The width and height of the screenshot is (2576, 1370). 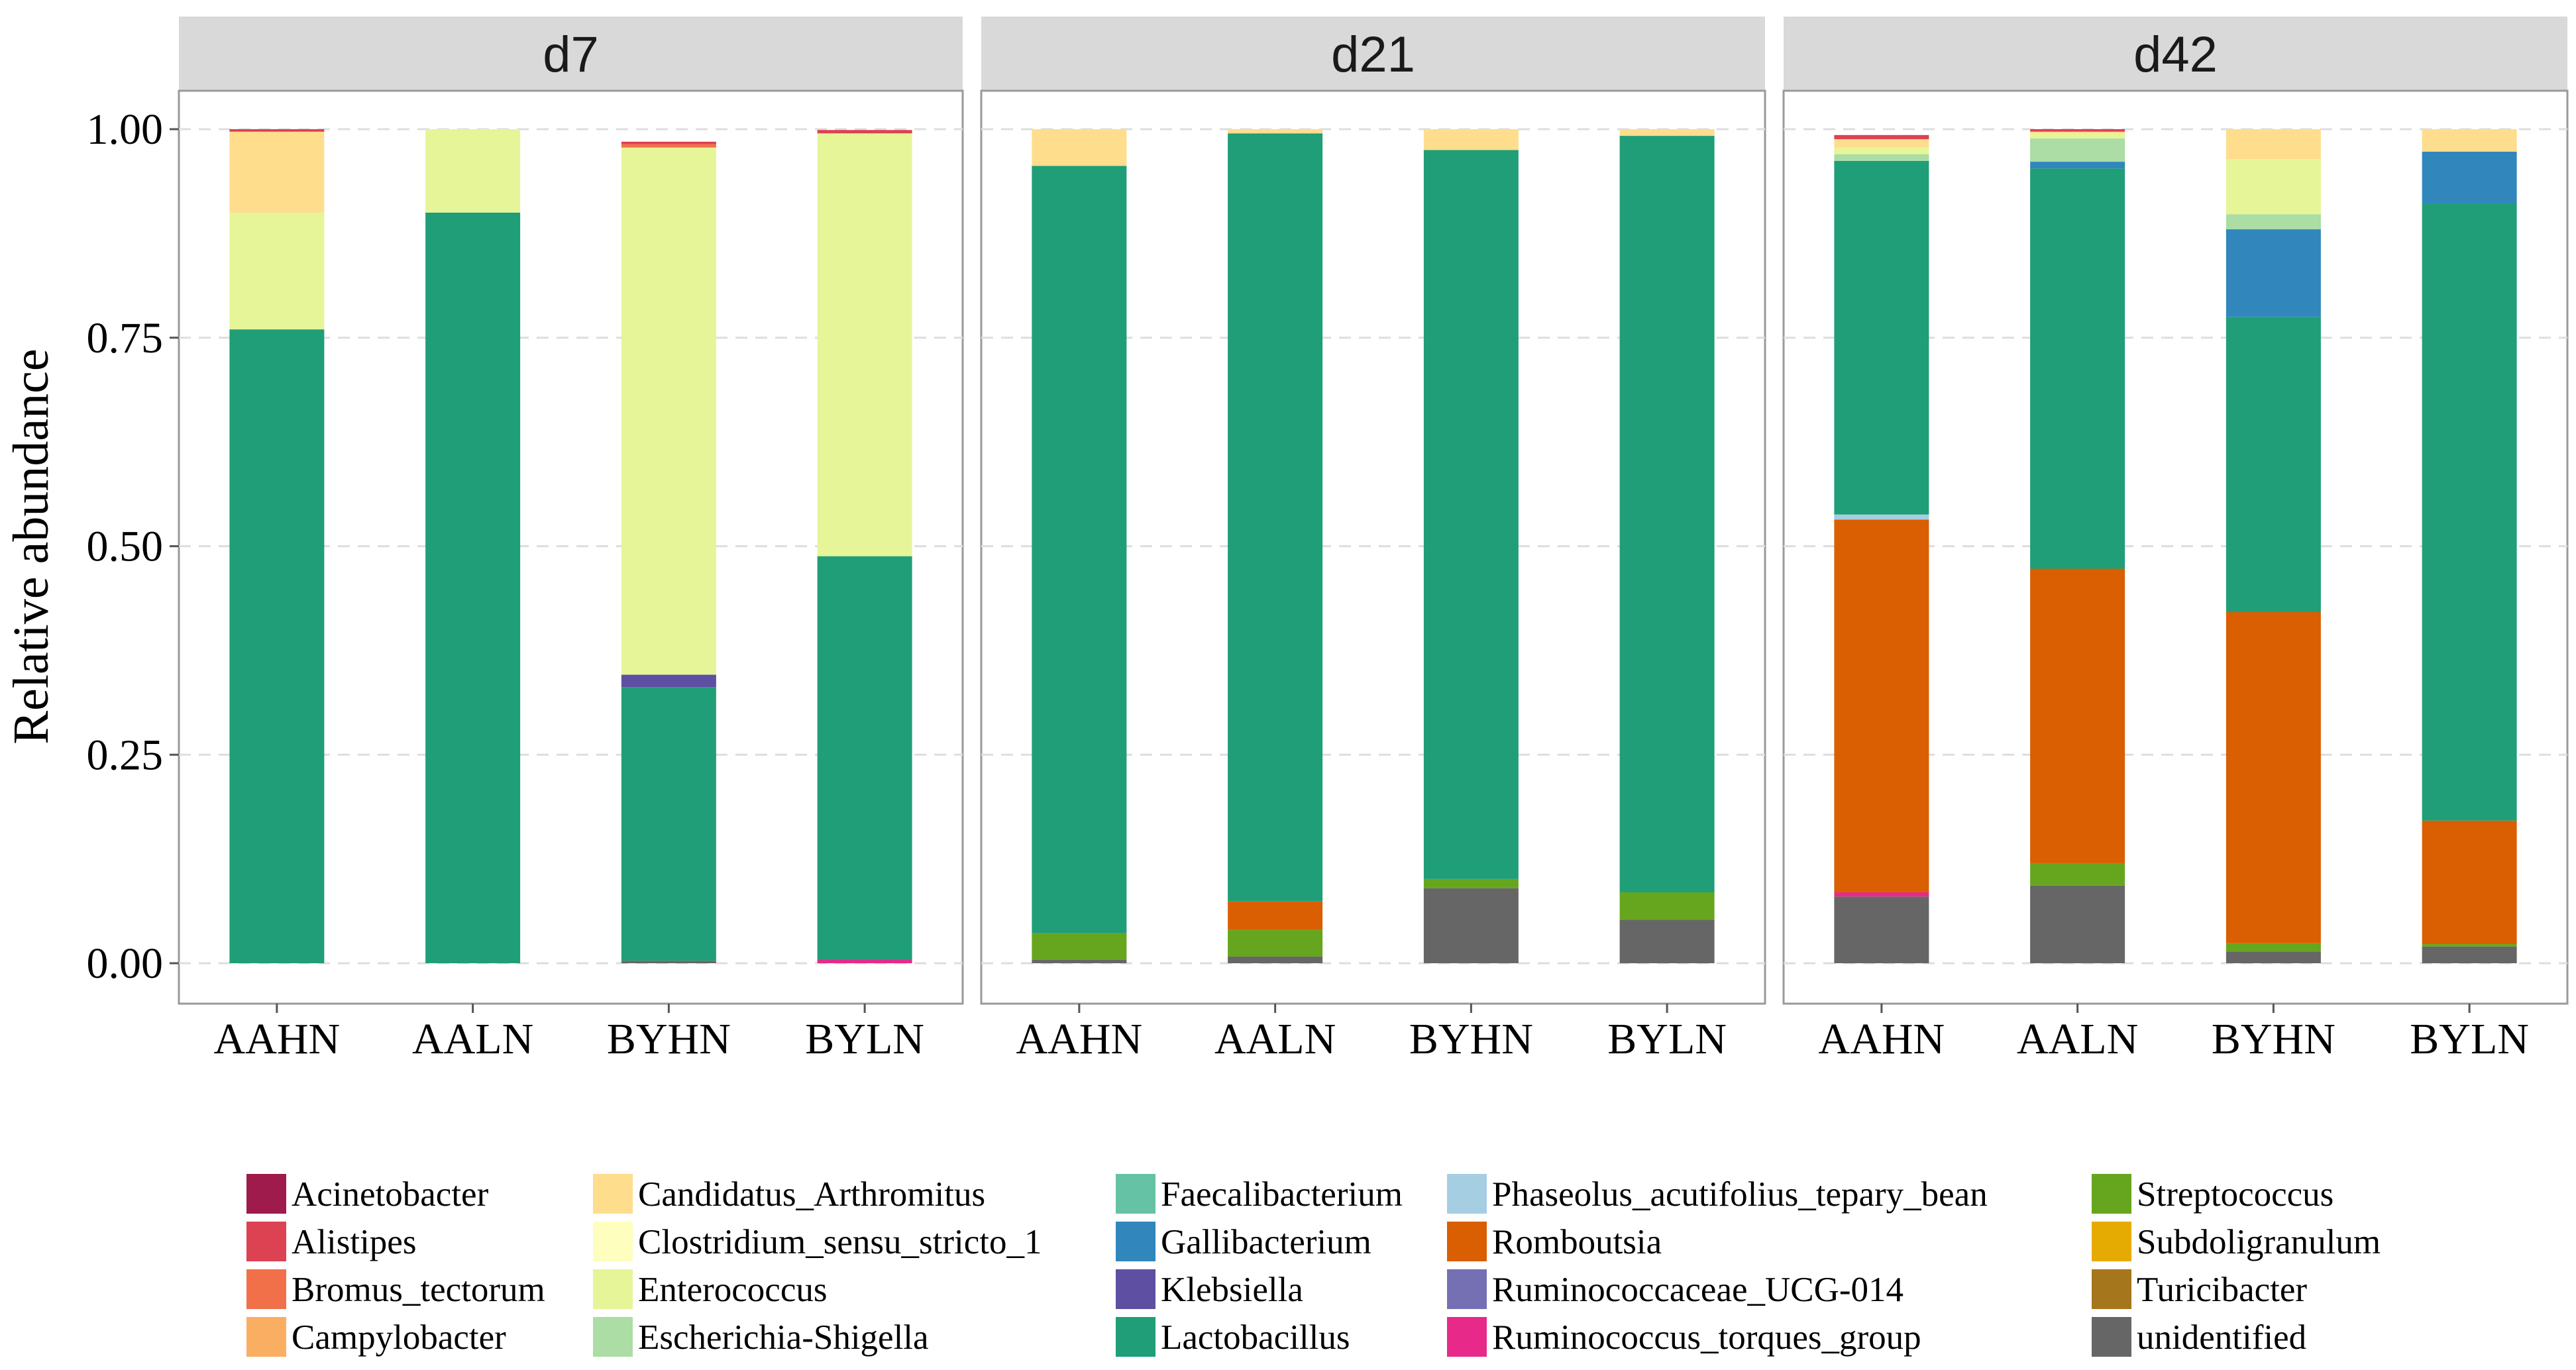 What do you see at coordinates (1232, 1290) in the screenshot?
I see `legend-label: Klebsiella` at bounding box center [1232, 1290].